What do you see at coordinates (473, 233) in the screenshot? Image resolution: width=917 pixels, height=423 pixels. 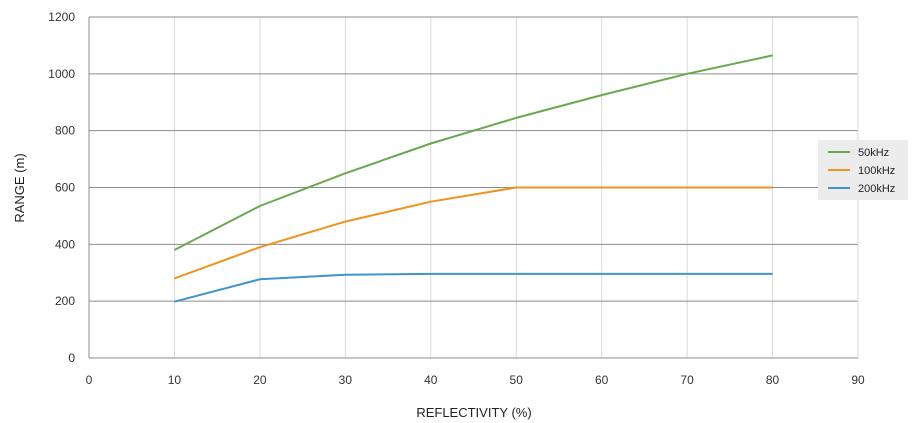 I see `series-line-100kHz` at bounding box center [473, 233].